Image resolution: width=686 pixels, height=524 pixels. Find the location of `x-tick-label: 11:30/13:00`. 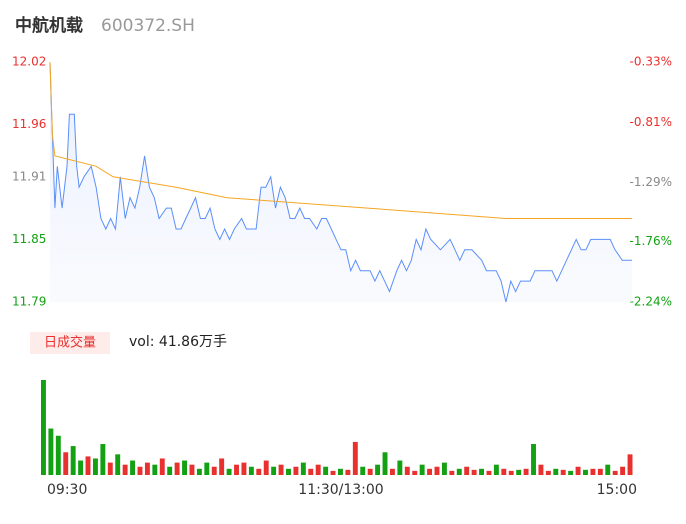

x-tick-label: 11:30/13:00 is located at coordinates (340, 490).